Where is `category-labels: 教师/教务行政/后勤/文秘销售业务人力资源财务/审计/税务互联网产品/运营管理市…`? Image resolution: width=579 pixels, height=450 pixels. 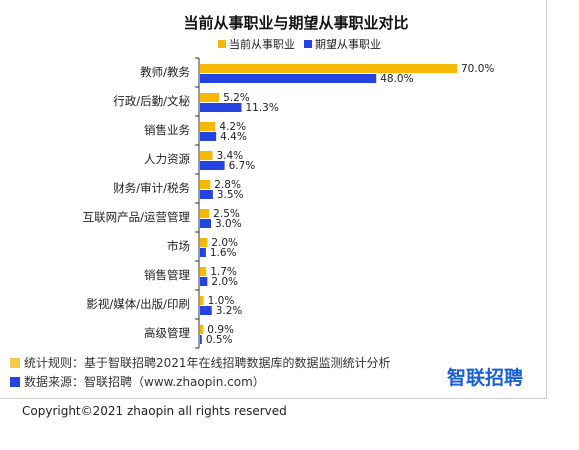 category-labels: 教师/教务行政/后勤/文秘销售业务人力资源财务/审计/税务互联网产品/运营管理市… is located at coordinates (137, 202).